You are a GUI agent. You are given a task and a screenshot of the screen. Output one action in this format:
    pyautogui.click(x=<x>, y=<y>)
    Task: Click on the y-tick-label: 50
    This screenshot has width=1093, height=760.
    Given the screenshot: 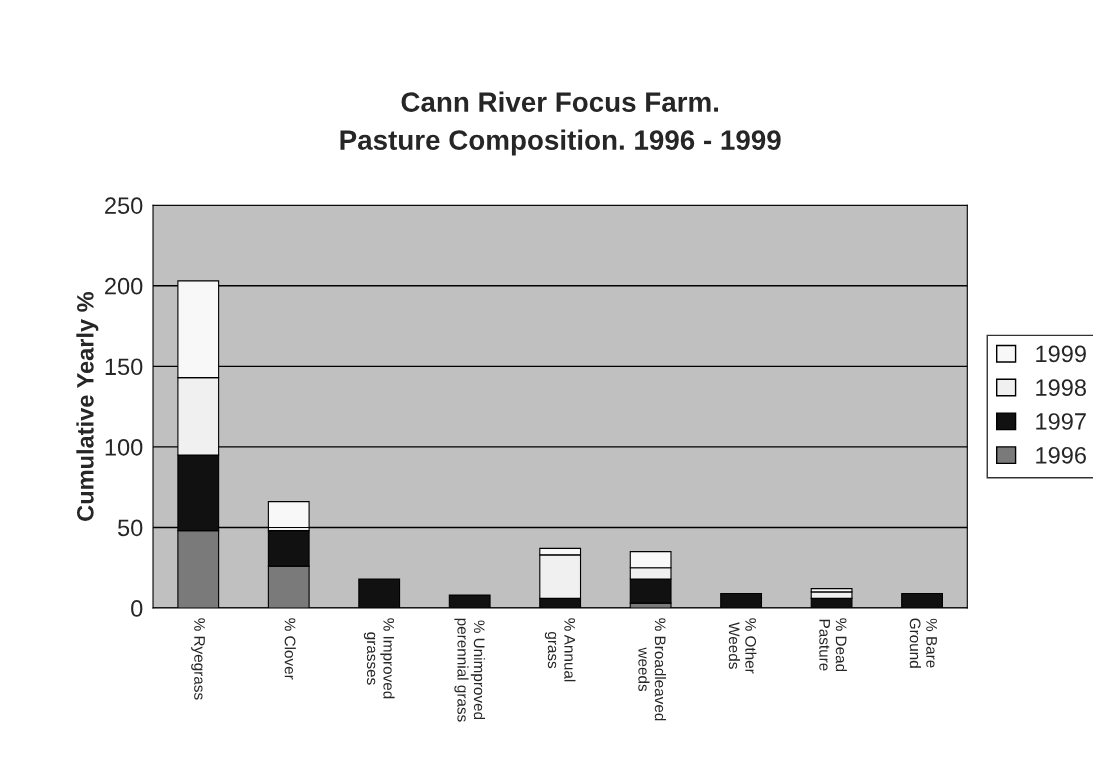 What is the action you would take?
    pyautogui.click(x=130, y=528)
    